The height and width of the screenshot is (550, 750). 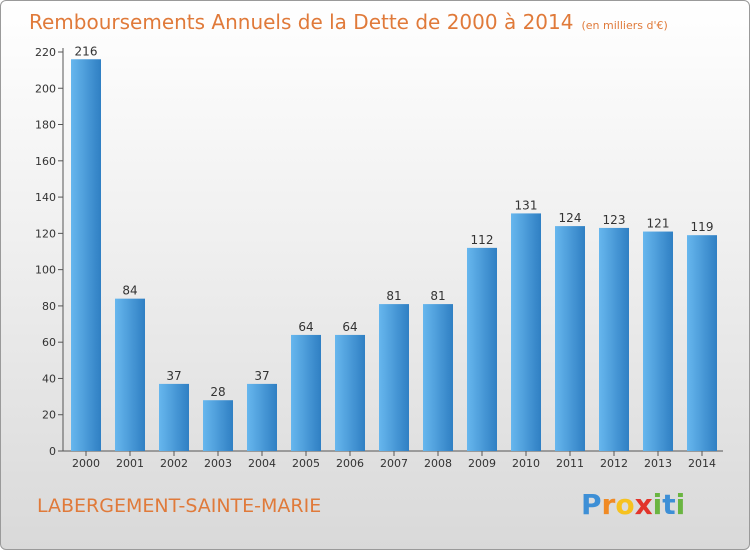 I want to click on bar-value-label: 28, so click(x=217, y=392).